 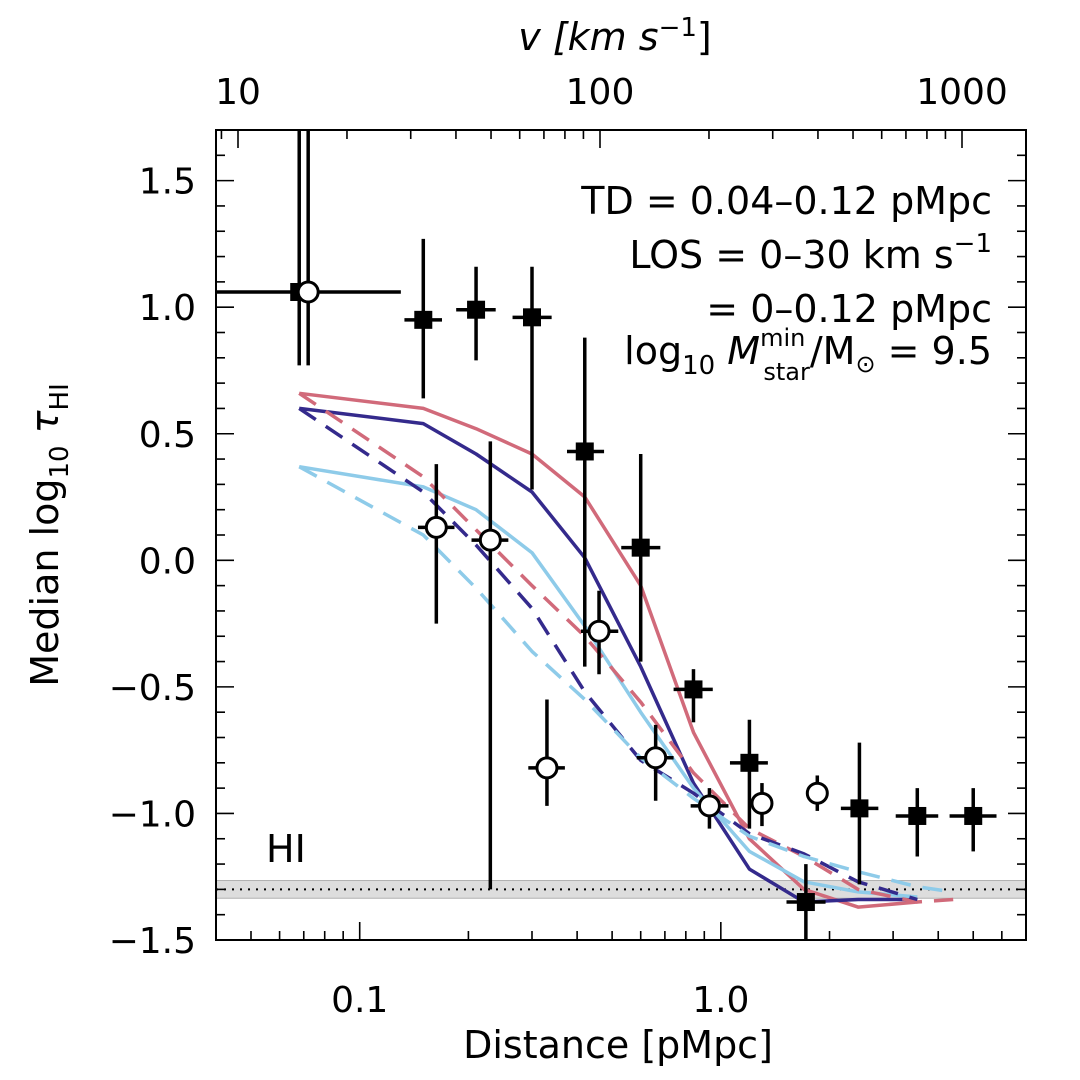 I want to click on x-tick-label: 0.1, so click(x=359, y=1000).